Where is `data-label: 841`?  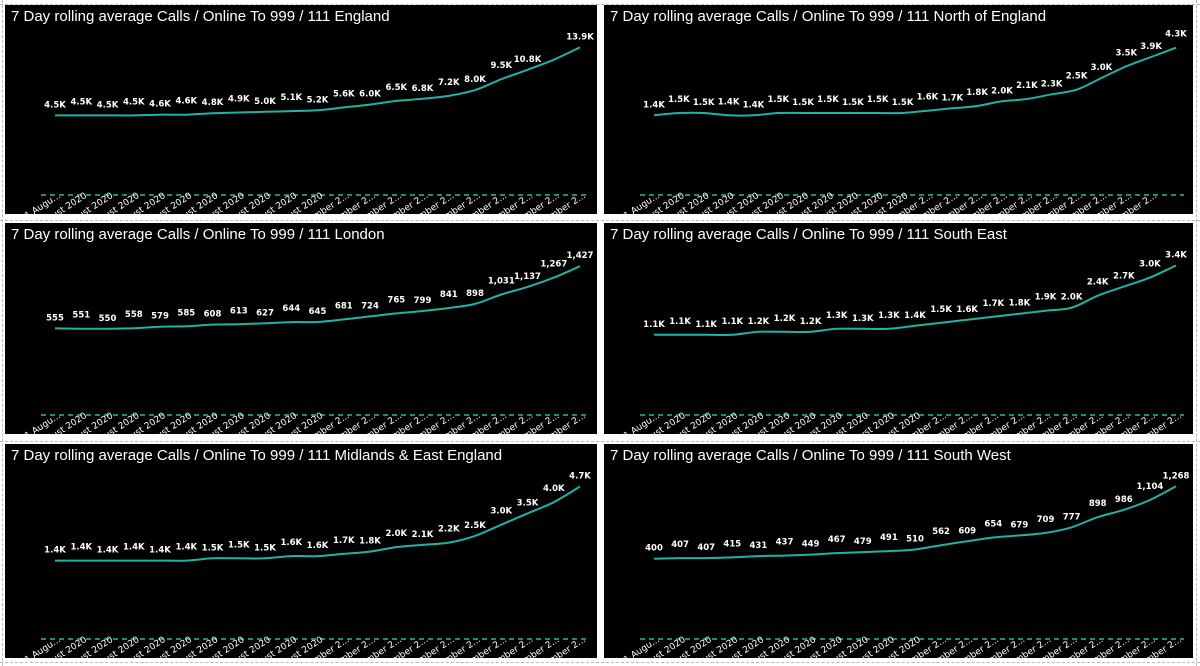
data-label: 841 is located at coordinates (449, 295).